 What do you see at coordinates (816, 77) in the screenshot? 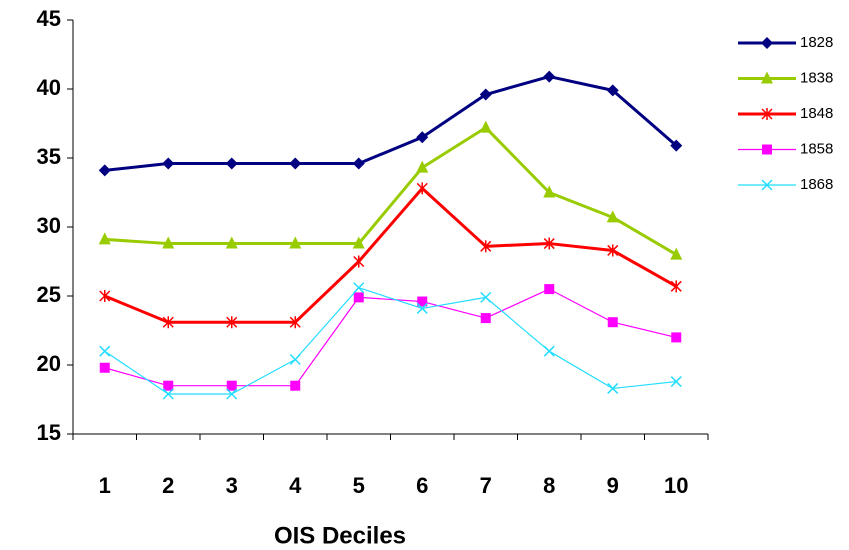
I see `legend-label: 1838` at bounding box center [816, 77].